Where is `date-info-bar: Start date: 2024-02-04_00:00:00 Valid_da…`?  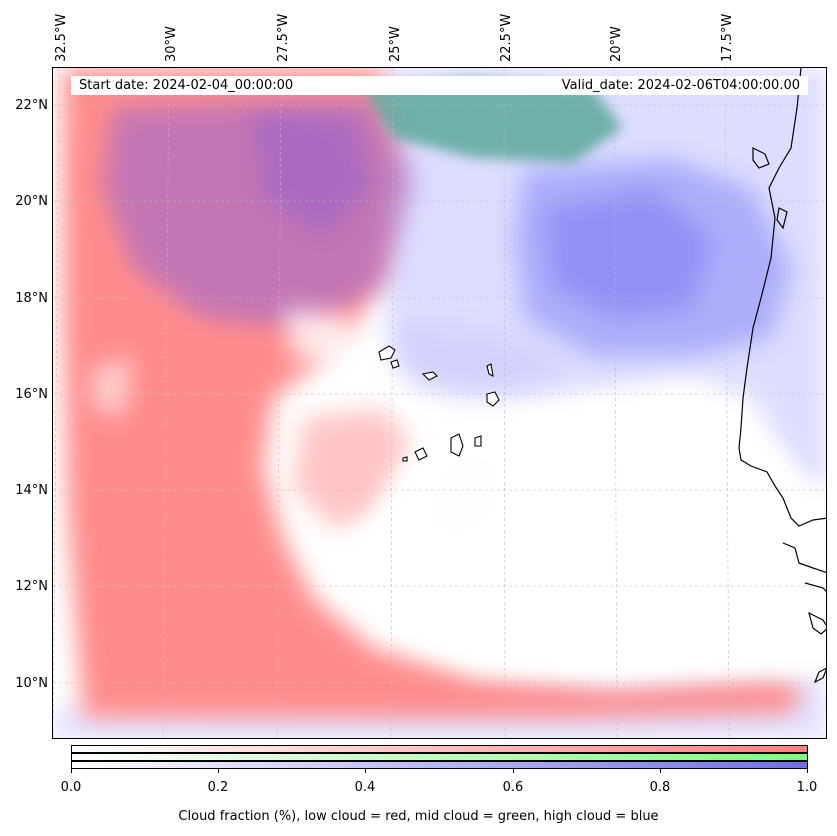 date-info-bar: Start date: 2024-02-04_00:00:00 Valid_da… is located at coordinates (439, 85).